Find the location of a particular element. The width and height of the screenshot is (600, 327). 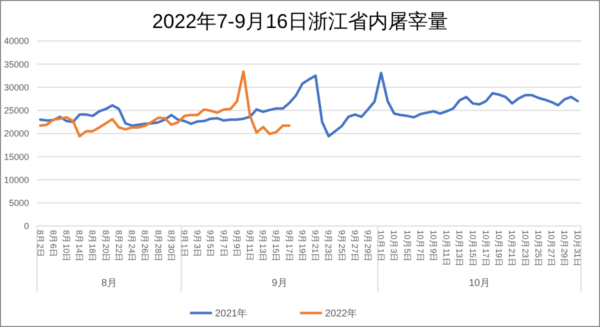

x-tick-label: 9月13日 is located at coordinates (263, 246).